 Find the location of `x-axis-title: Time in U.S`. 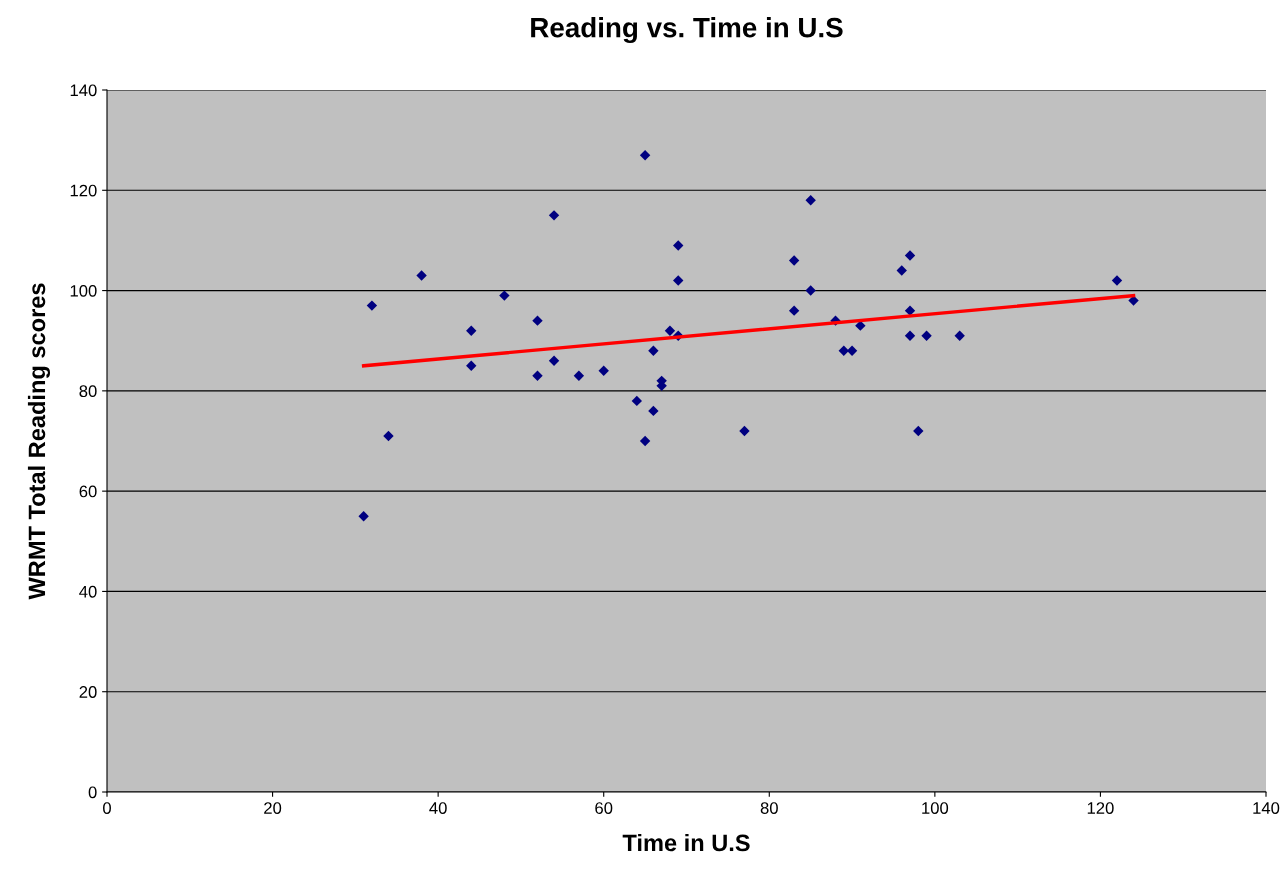

x-axis-title: Time in U.S is located at coordinates (686, 842).